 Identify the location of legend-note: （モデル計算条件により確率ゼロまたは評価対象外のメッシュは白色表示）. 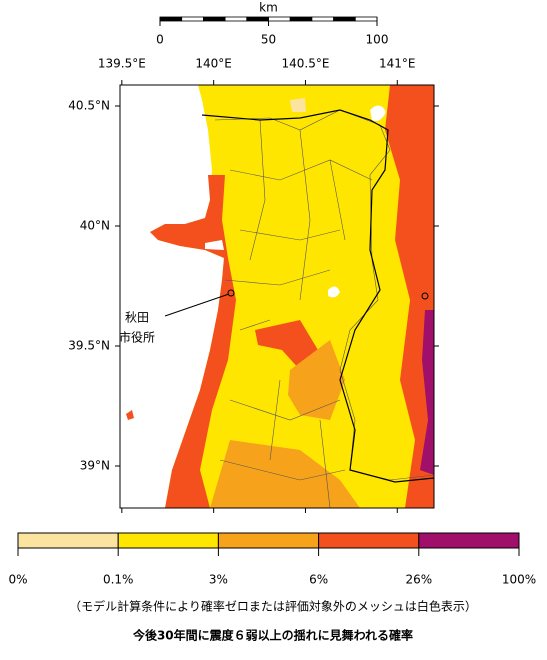
(273, 606).